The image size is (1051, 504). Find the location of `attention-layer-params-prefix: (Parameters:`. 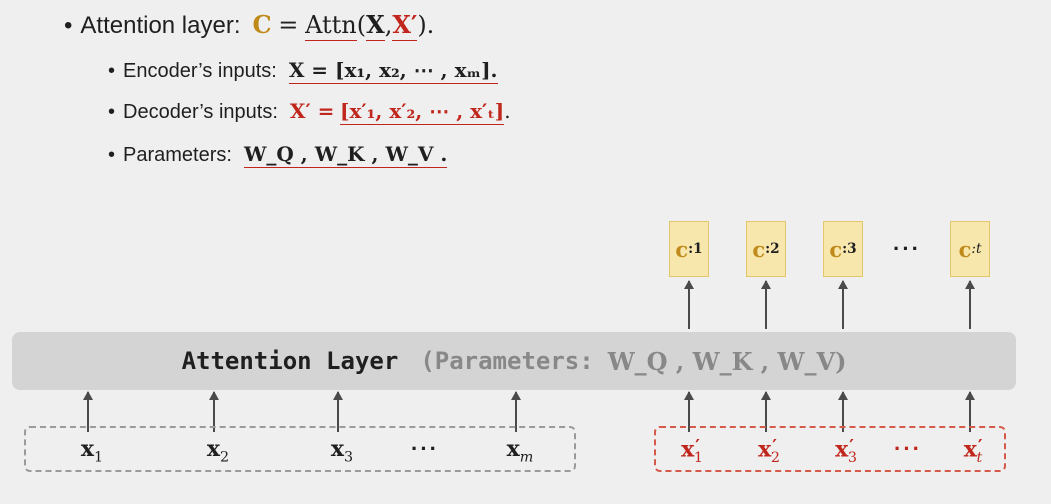

attention-layer-params-prefix: (Parameters: is located at coordinates (507, 361).